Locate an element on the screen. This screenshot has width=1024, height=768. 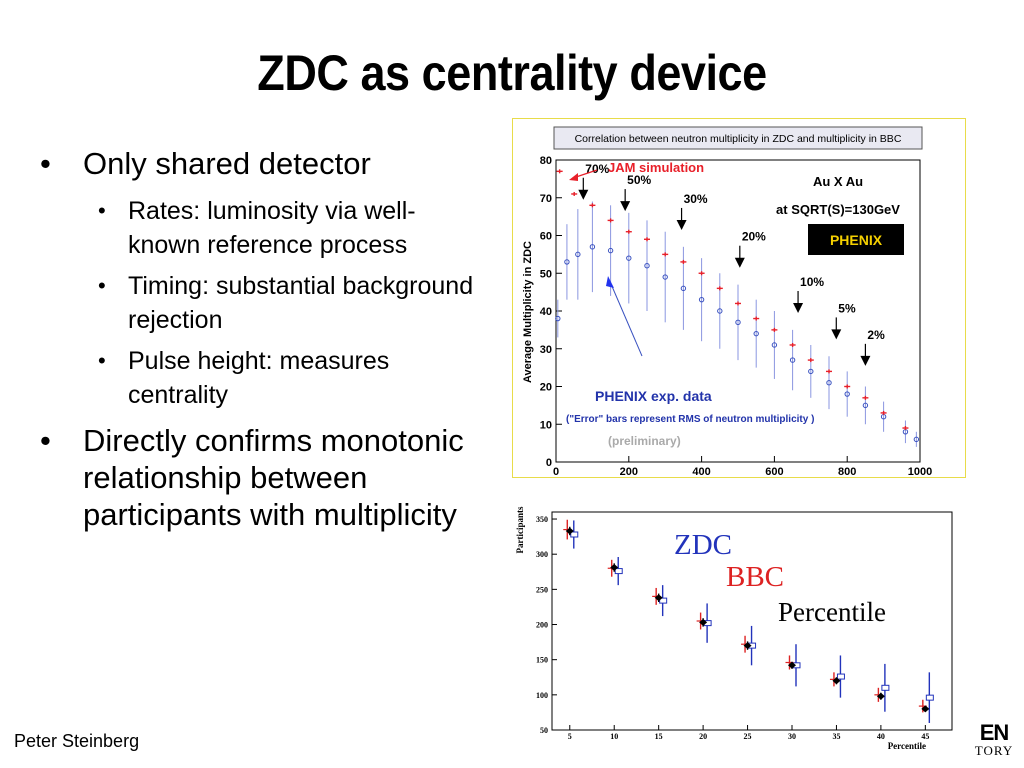
chart2-y-tick-label: 50 is located at coordinates (544, 730).